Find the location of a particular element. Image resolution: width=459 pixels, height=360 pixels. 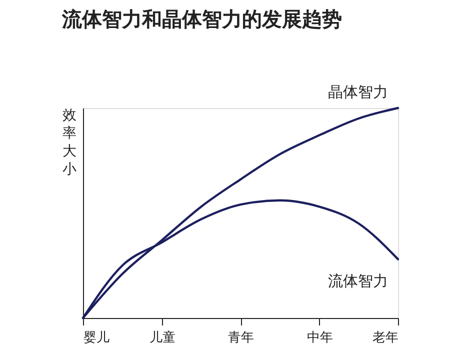

y-axis-title: 效率大小 is located at coordinates (69, 143).